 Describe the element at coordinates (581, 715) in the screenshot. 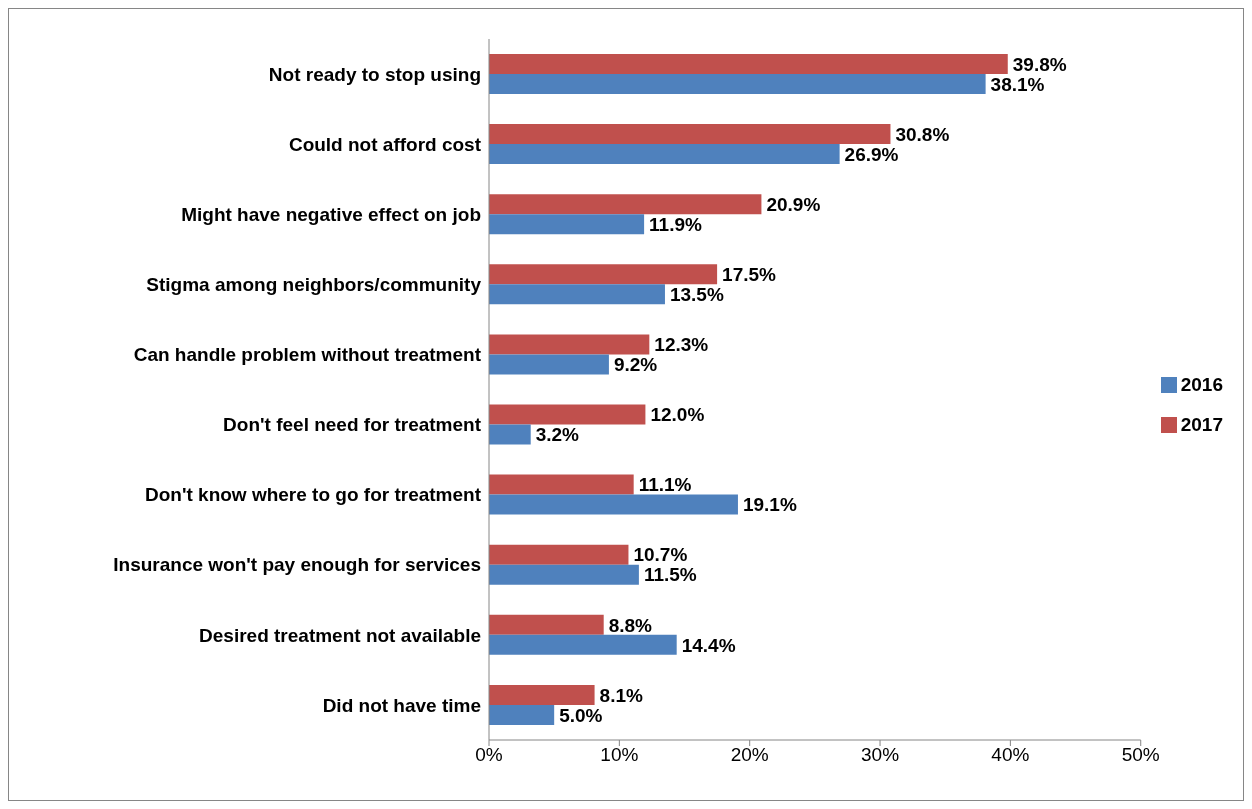

I see `data-label: 5.0%` at that location.